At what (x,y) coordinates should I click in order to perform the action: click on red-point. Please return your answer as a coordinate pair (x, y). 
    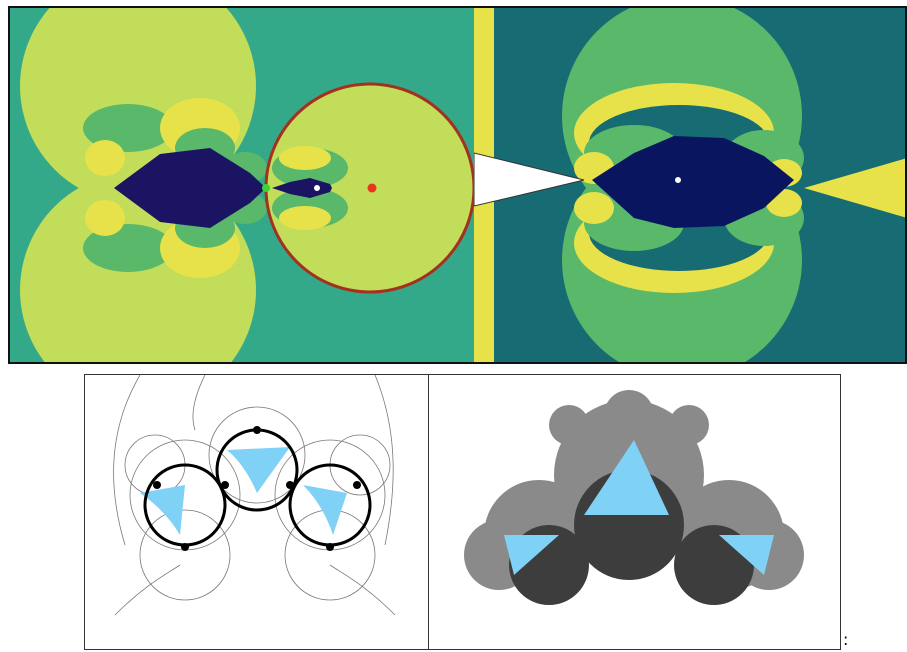
    Looking at the image, I should click on (372, 188).